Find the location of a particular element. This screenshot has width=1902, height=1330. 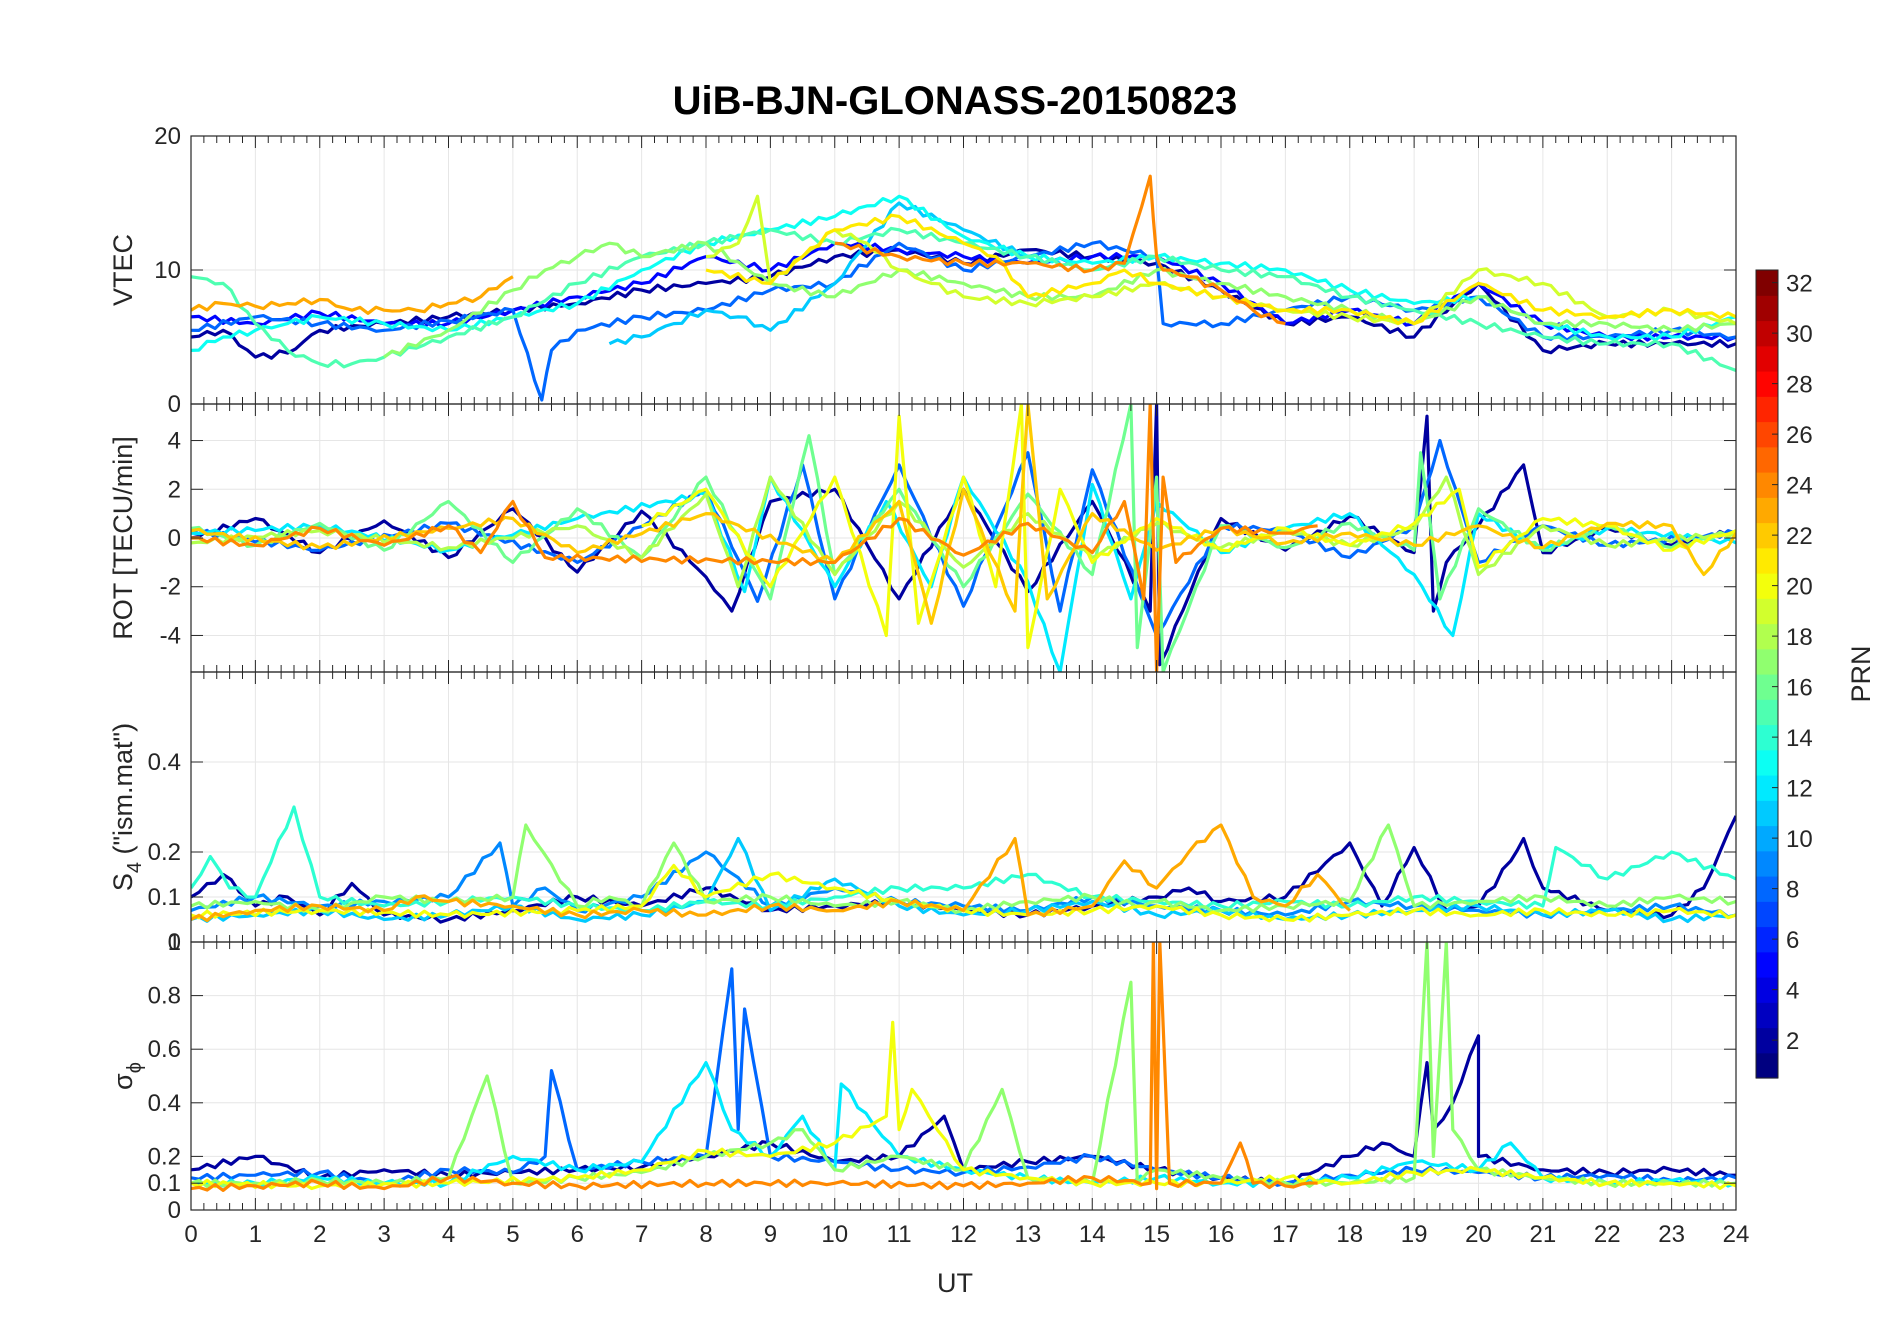

colorbar-tick-label: 4 is located at coordinates (1792, 991).